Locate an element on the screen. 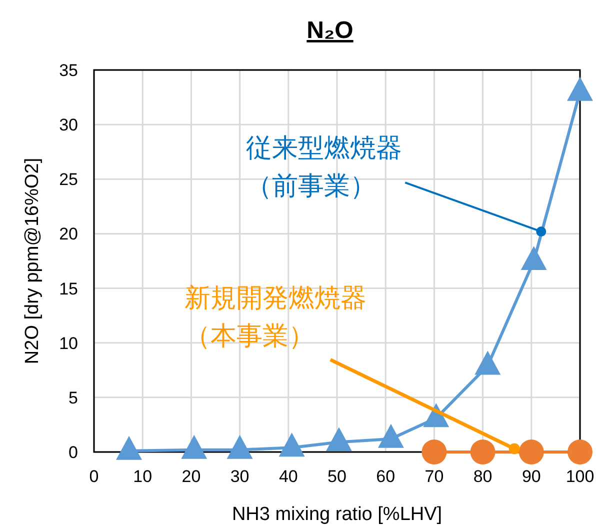 This screenshot has height=529, width=596. y-tick-label: 10 is located at coordinates (68, 343).